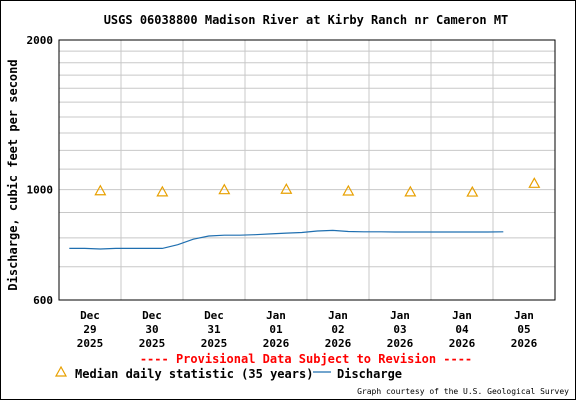 This screenshot has height=400, width=576. Describe the element at coordinates (369, 374) in the screenshot. I see `legend-discharge-label: Discharge` at that location.